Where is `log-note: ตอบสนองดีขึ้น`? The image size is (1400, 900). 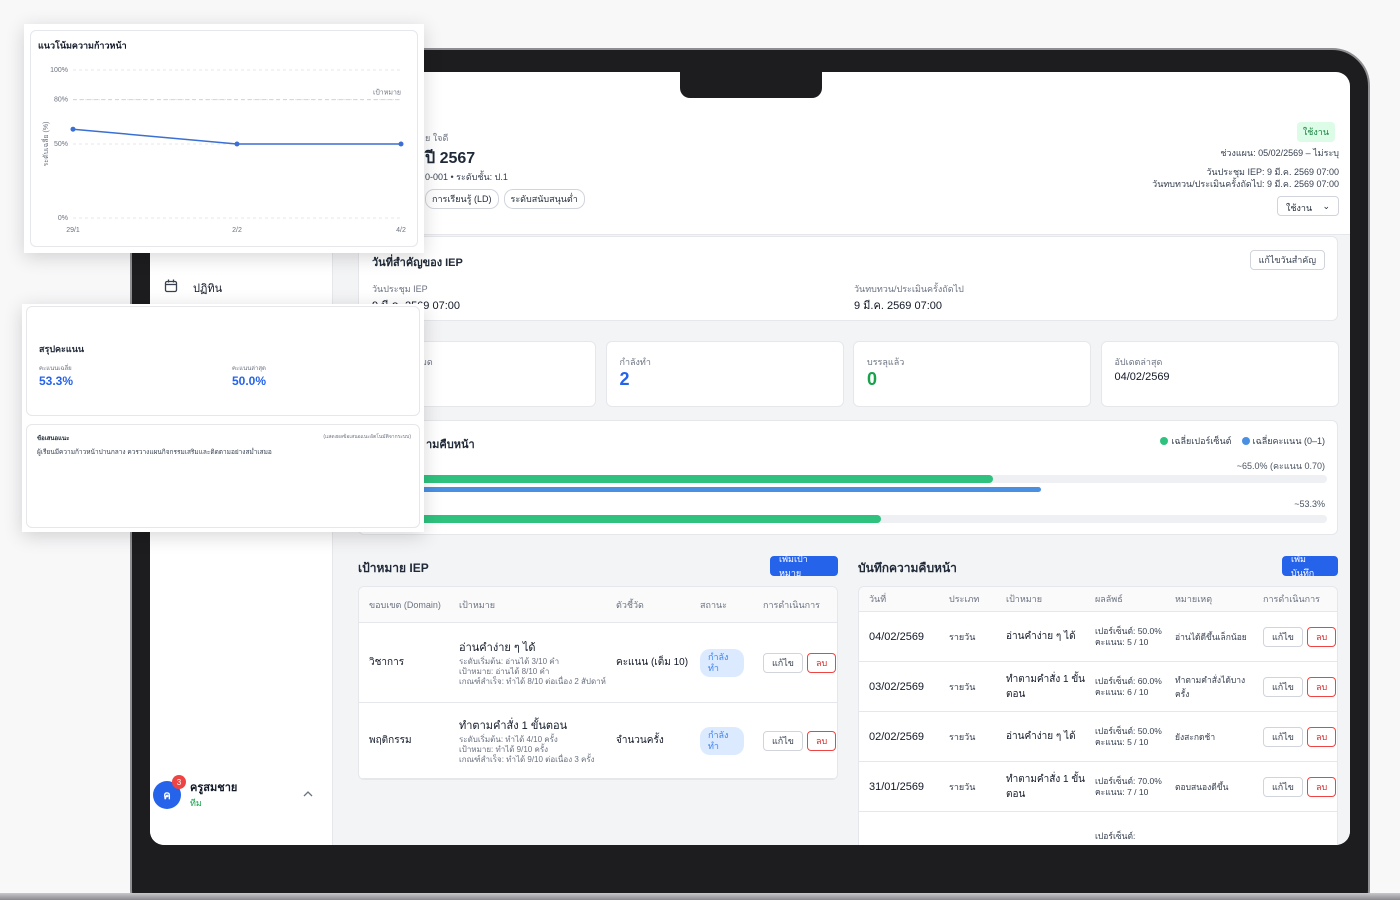 log-note: ตอบสนองดีขึ้น is located at coordinates (1202, 786).